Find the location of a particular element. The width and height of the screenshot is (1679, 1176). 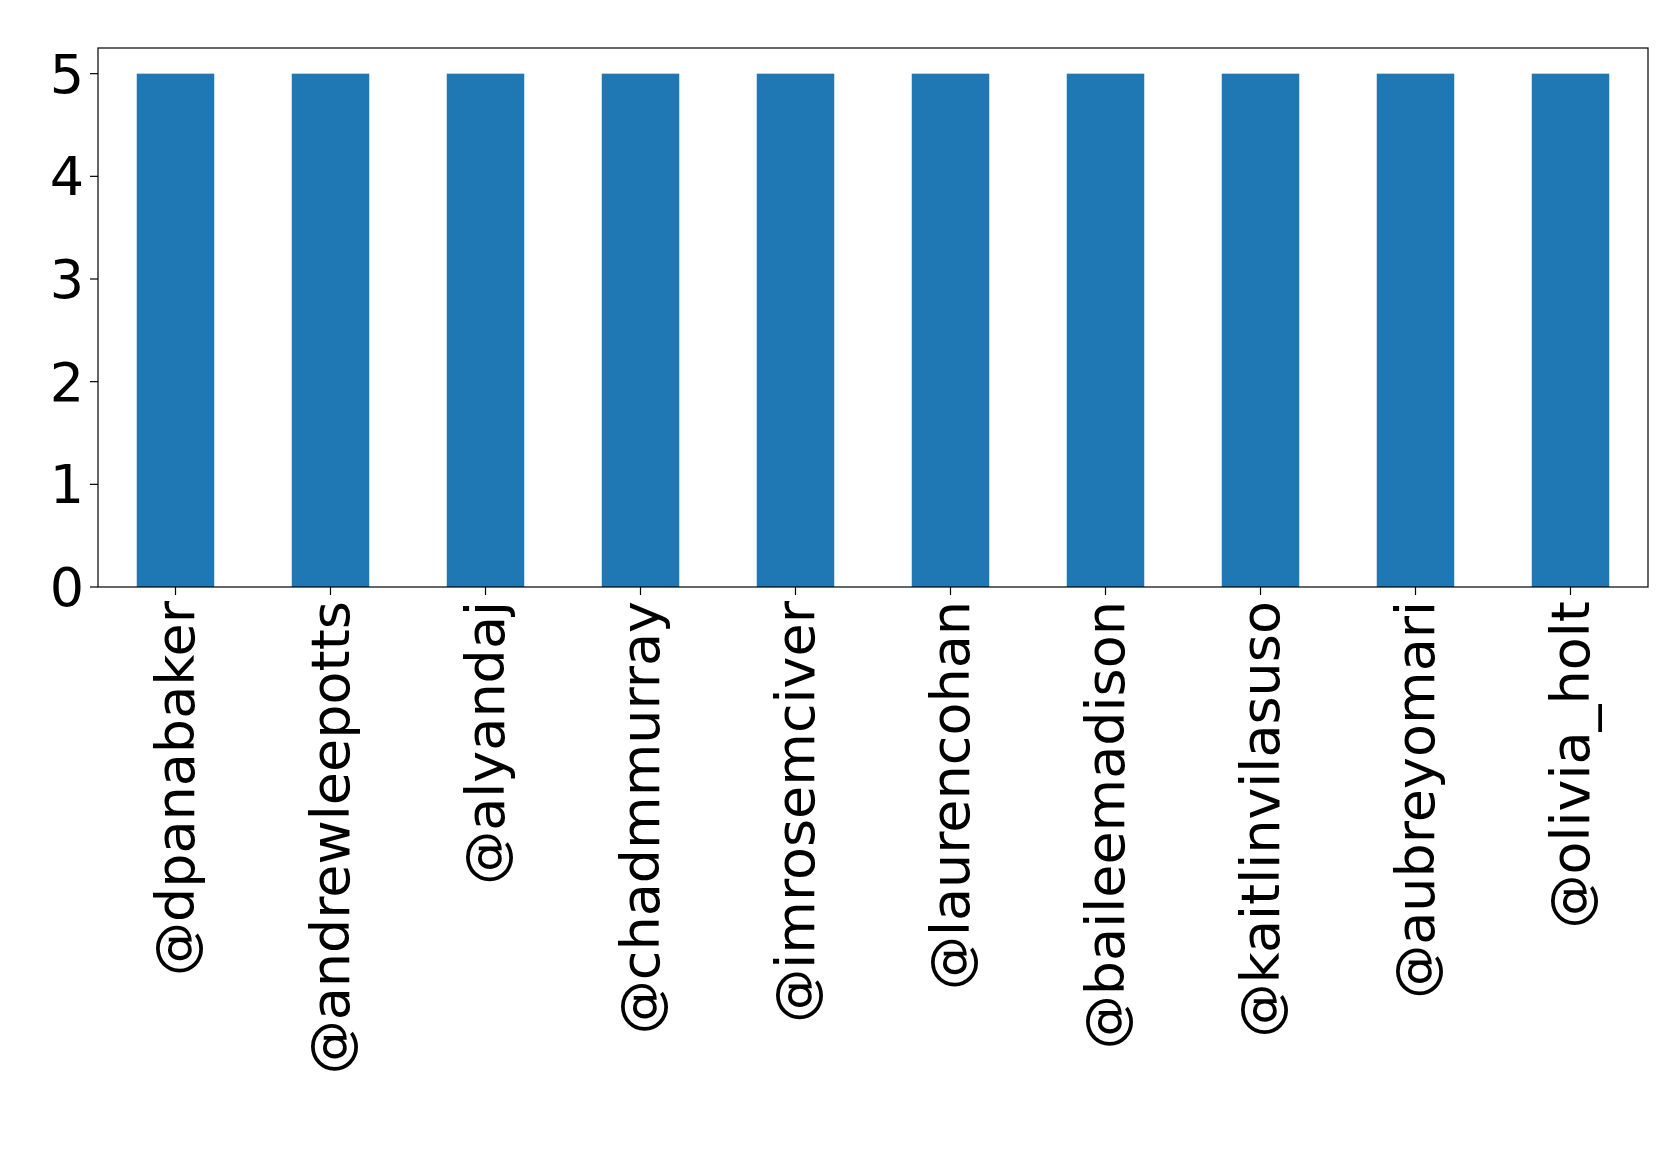

x-tick-label: @baileemadison is located at coordinates (1106, 825).